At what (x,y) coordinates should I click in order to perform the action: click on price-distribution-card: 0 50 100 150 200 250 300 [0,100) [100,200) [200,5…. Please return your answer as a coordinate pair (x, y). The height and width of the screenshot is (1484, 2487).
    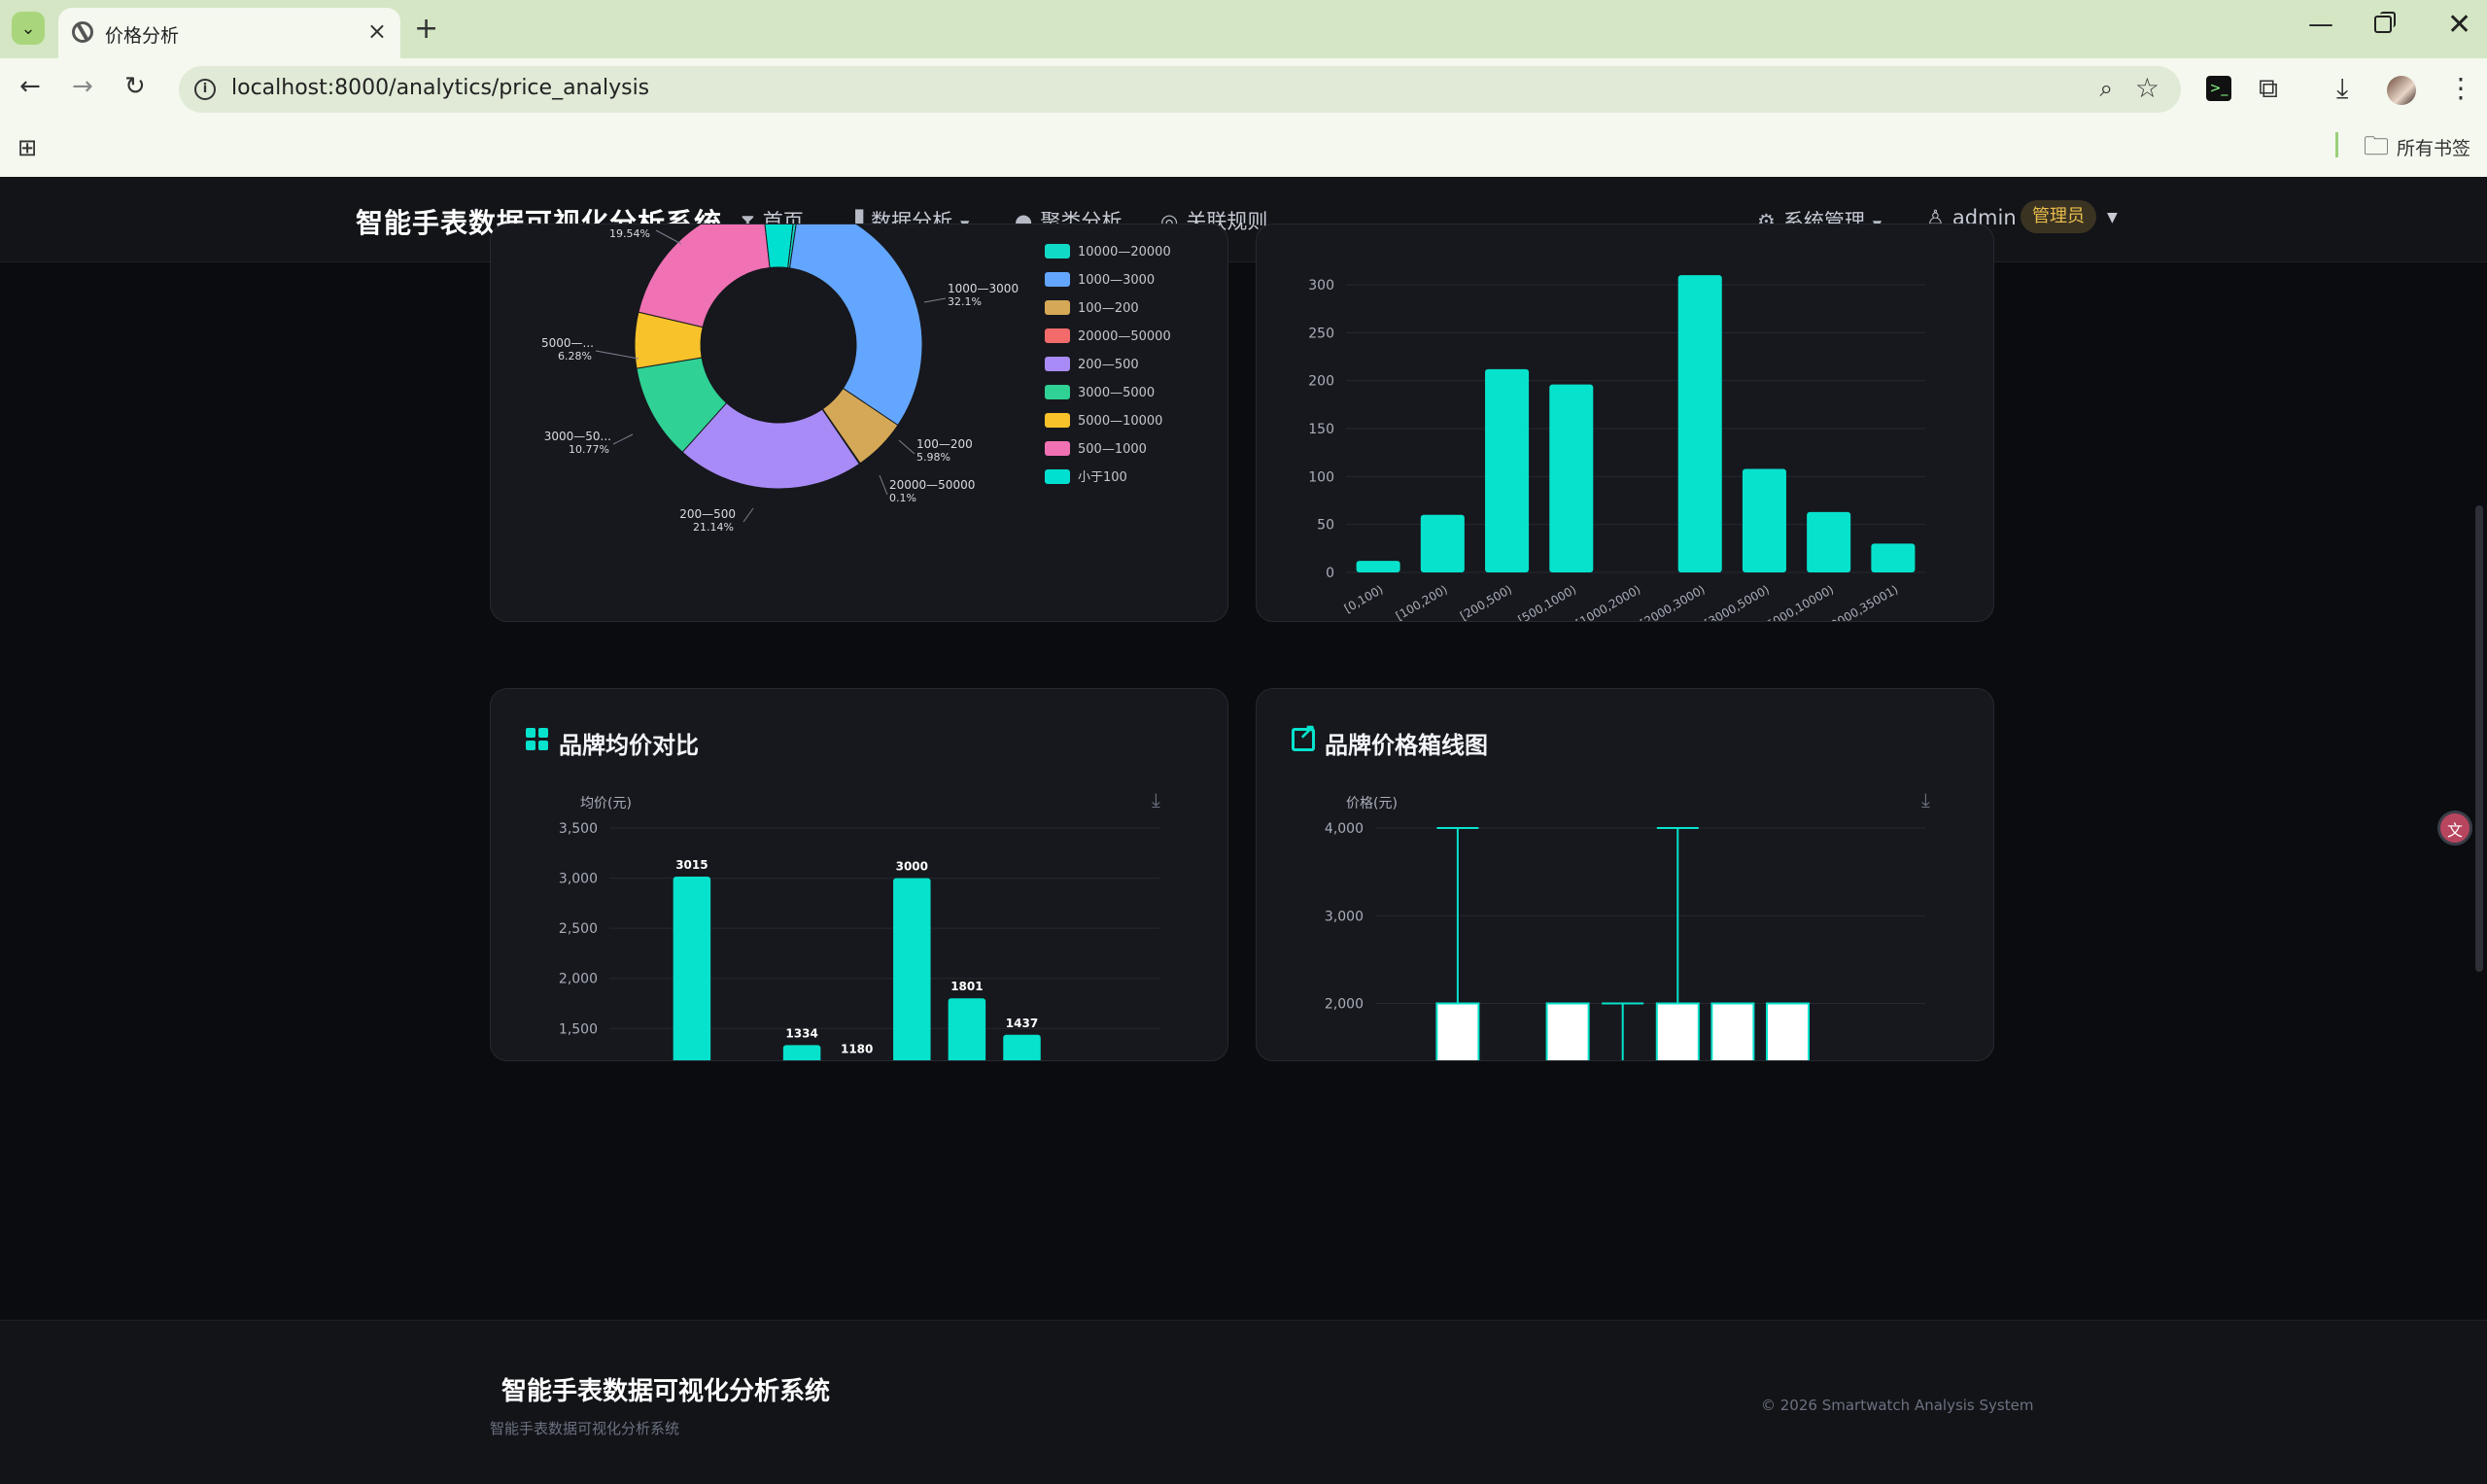
    Looking at the image, I should click on (1625, 423).